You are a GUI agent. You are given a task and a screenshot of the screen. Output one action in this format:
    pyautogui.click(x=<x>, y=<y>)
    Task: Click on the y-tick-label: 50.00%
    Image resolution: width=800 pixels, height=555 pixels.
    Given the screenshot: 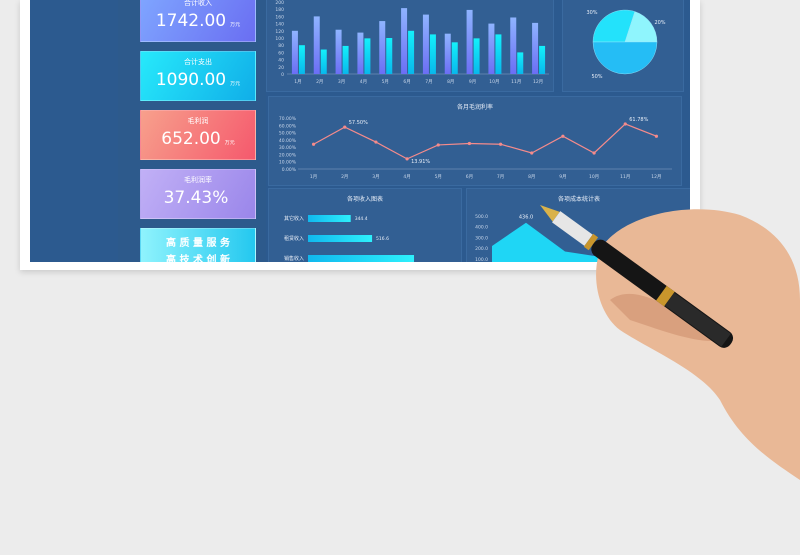 What is the action you would take?
    pyautogui.click(x=288, y=134)
    